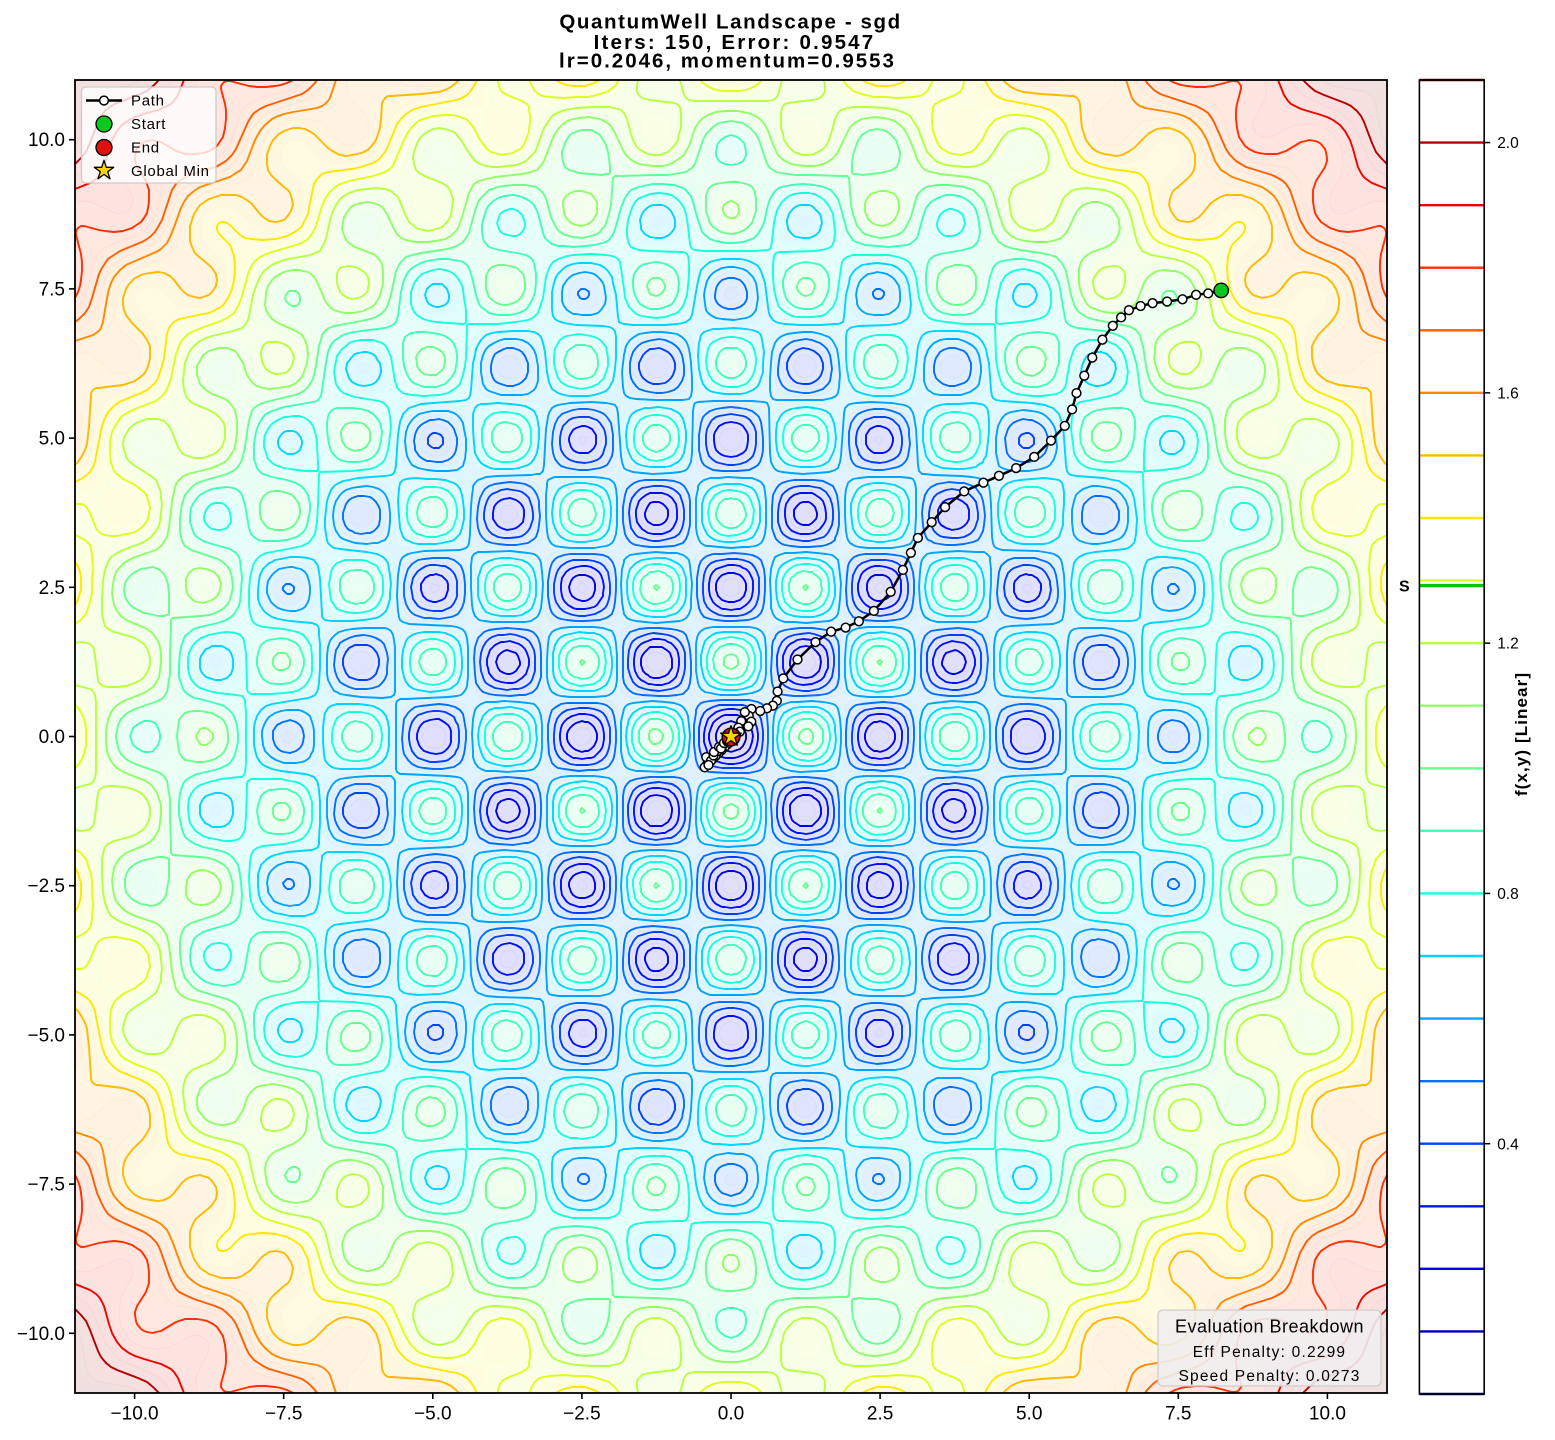  I want to click on svg-text: Eff Penalty: 0.2299, so click(1270, 1352).